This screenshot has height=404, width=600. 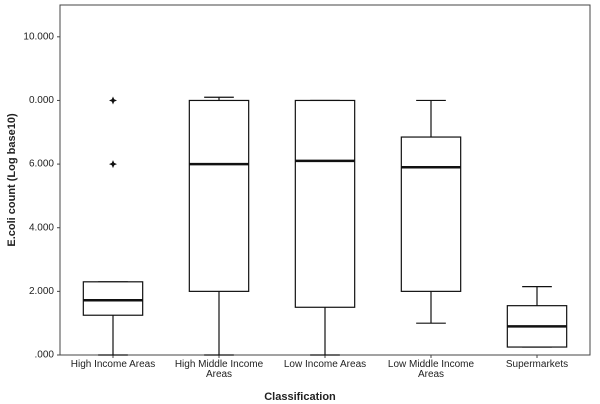 What do you see at coordinates (219, 369) in the screenshot?
I see `x-tick-label: High Middle Income Areas` at bounding box center [219, 369].